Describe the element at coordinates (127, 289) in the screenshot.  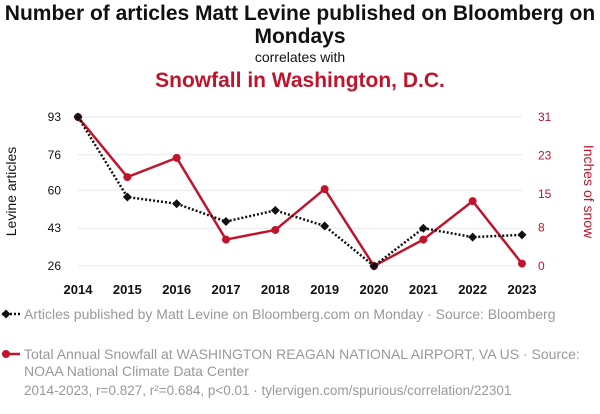
I see `x-tick-label: 2015` at that location.